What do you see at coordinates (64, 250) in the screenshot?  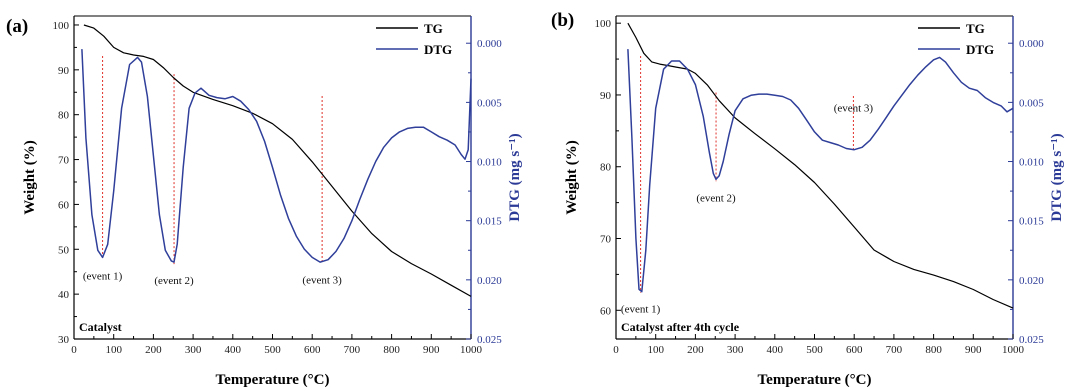 I see `y-tick-label: 50` at bounding box center [64, 250].